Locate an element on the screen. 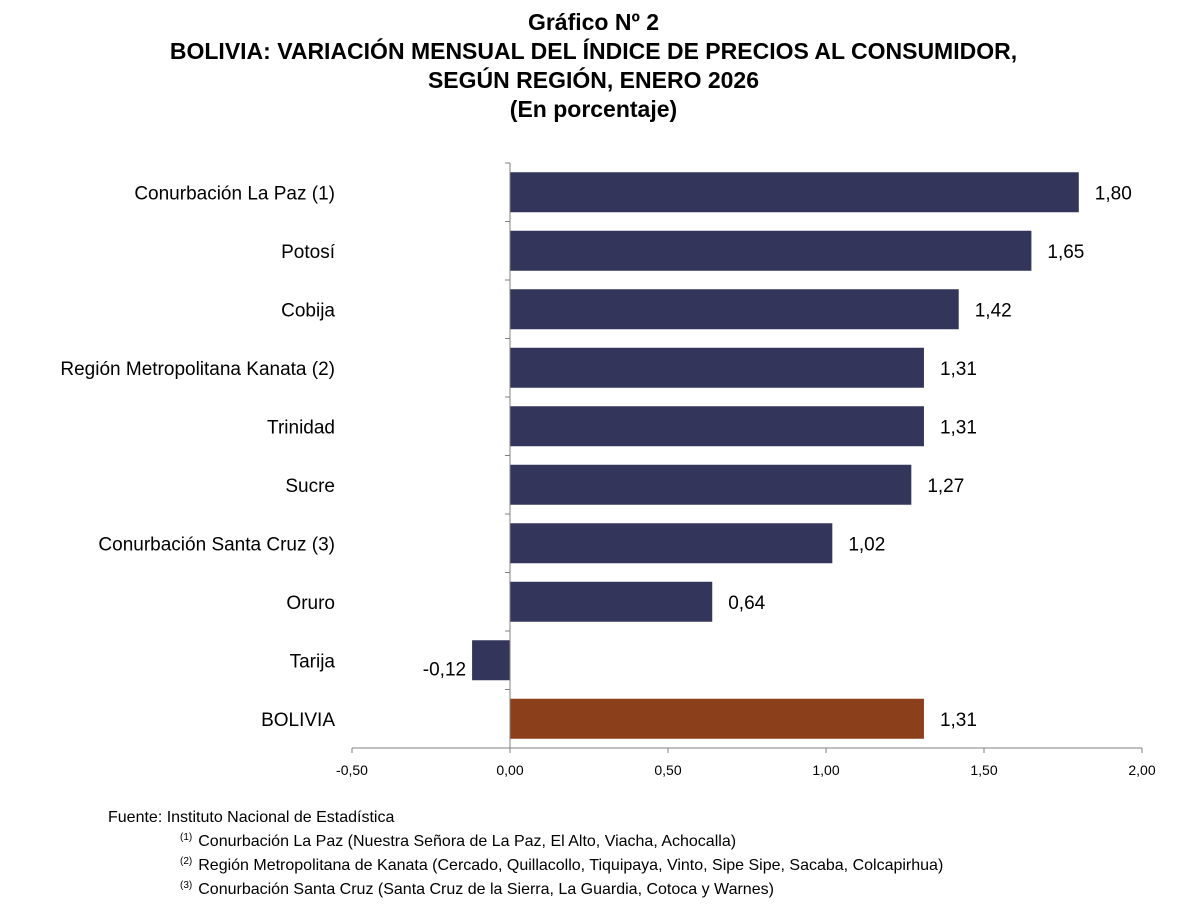  data-label: -0,12 is located at coordinates (444, 669).